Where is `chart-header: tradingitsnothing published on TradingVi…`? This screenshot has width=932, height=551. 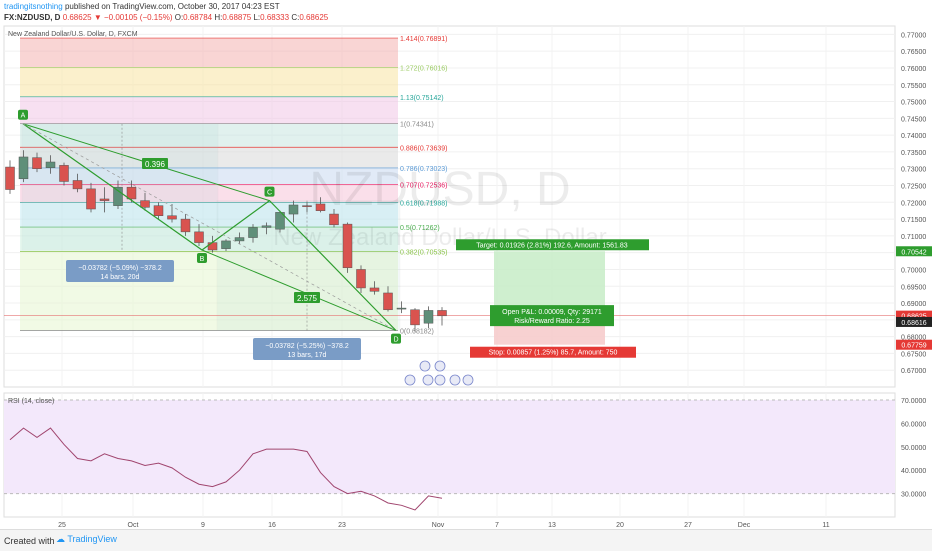 chart-header: tradingitsnothing published on TradingVi… is located at coordinates (466, 12).